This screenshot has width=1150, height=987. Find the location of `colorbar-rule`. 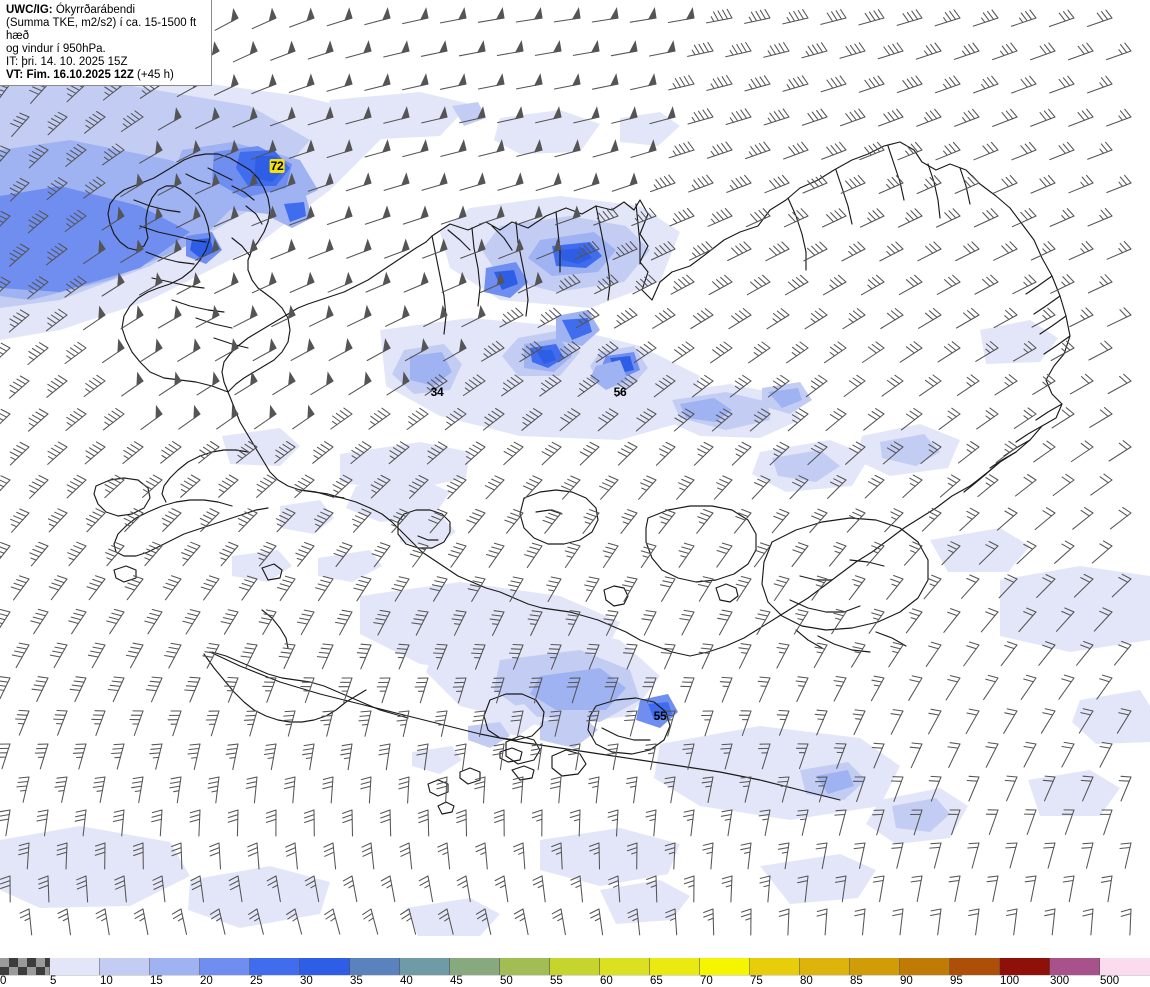

colorbar-rule is located at coordinates (575, 975).